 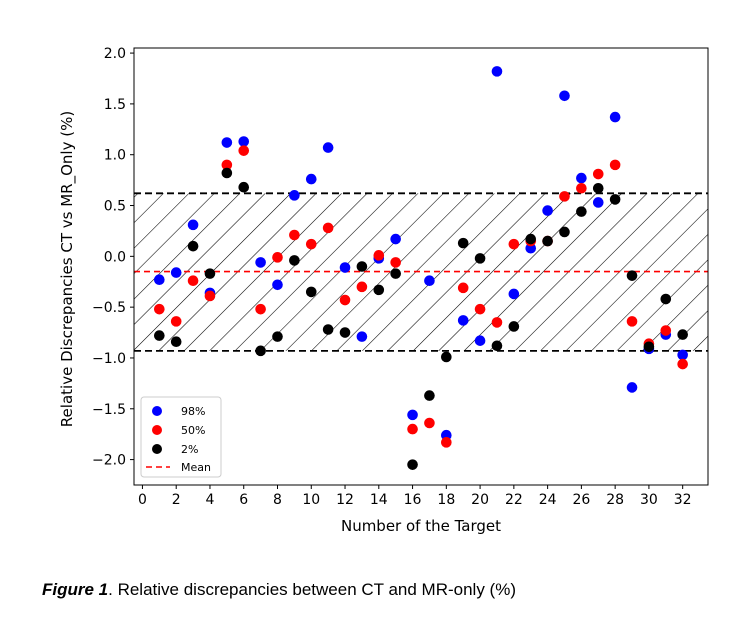 What do you see at coordinates (277, 500) in the screenshot?
I see `x-tick-label: 8` at bounding box center [277, 500].